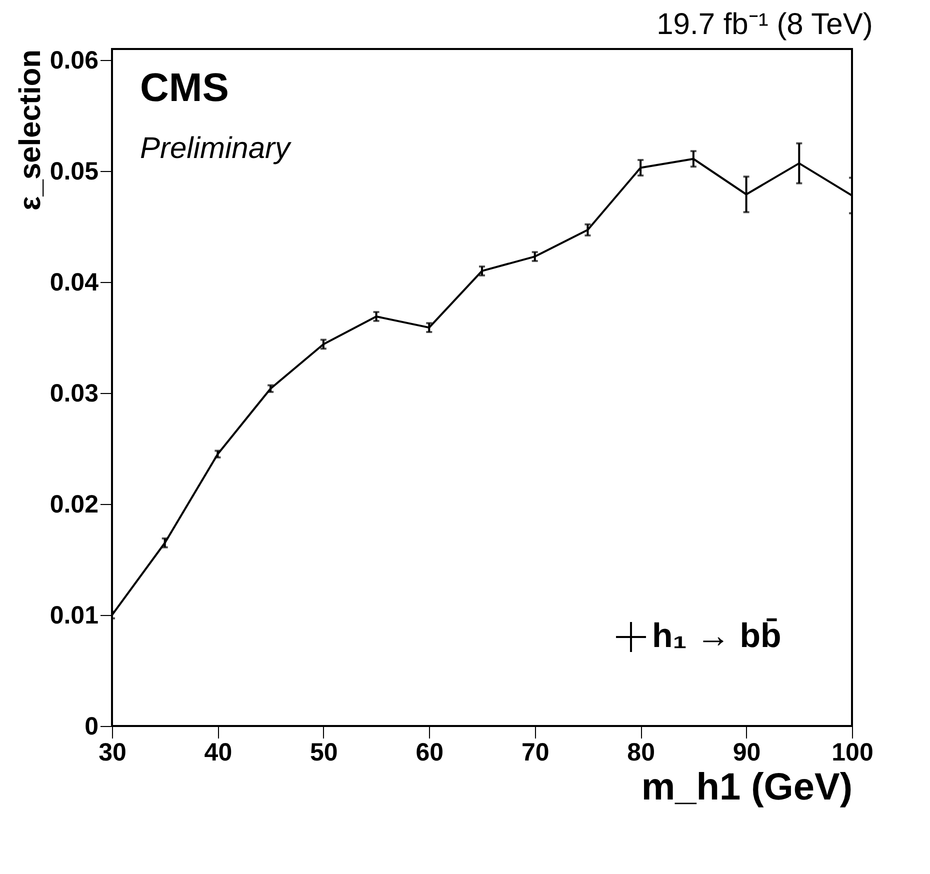 The height and width of the screenshot is (874, 930). Describe the element at coordinates (717, 636) in the screenshot. I see `legend-label: h₁ → bb̄` at that location.